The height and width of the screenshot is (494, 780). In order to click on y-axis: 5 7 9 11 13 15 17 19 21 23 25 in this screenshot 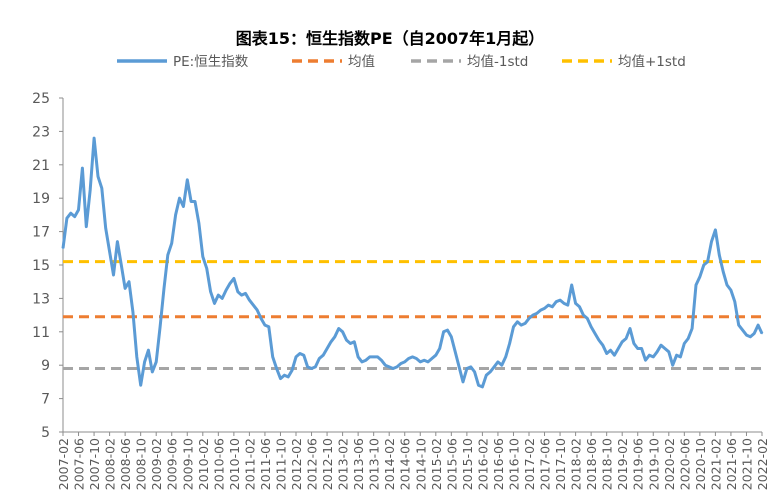, I will do `click(48, 266)`.